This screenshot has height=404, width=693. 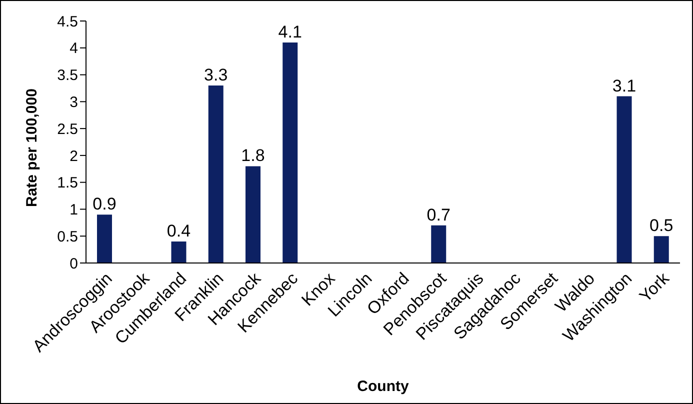 What do you see at coordinates (74, 49) in the screenshot?
I see `y-tick-label: 4` at bounding box center [74, 49].